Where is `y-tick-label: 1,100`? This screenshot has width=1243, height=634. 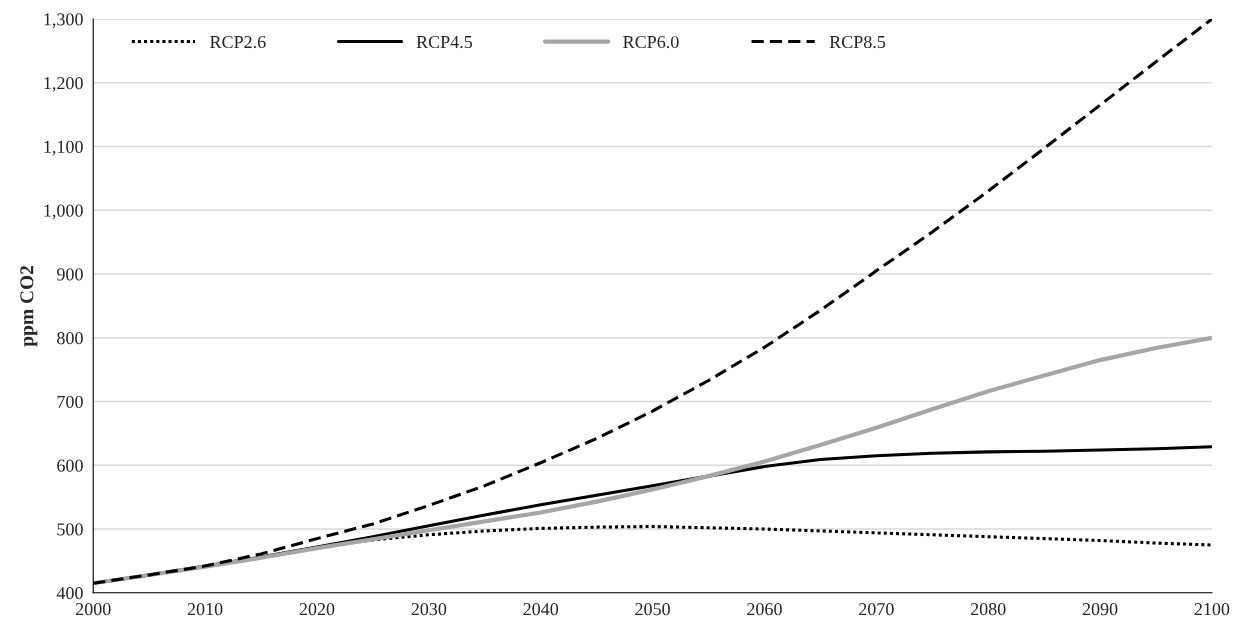
y-tick-label: 1,100 is located at coordinates (63, 148).